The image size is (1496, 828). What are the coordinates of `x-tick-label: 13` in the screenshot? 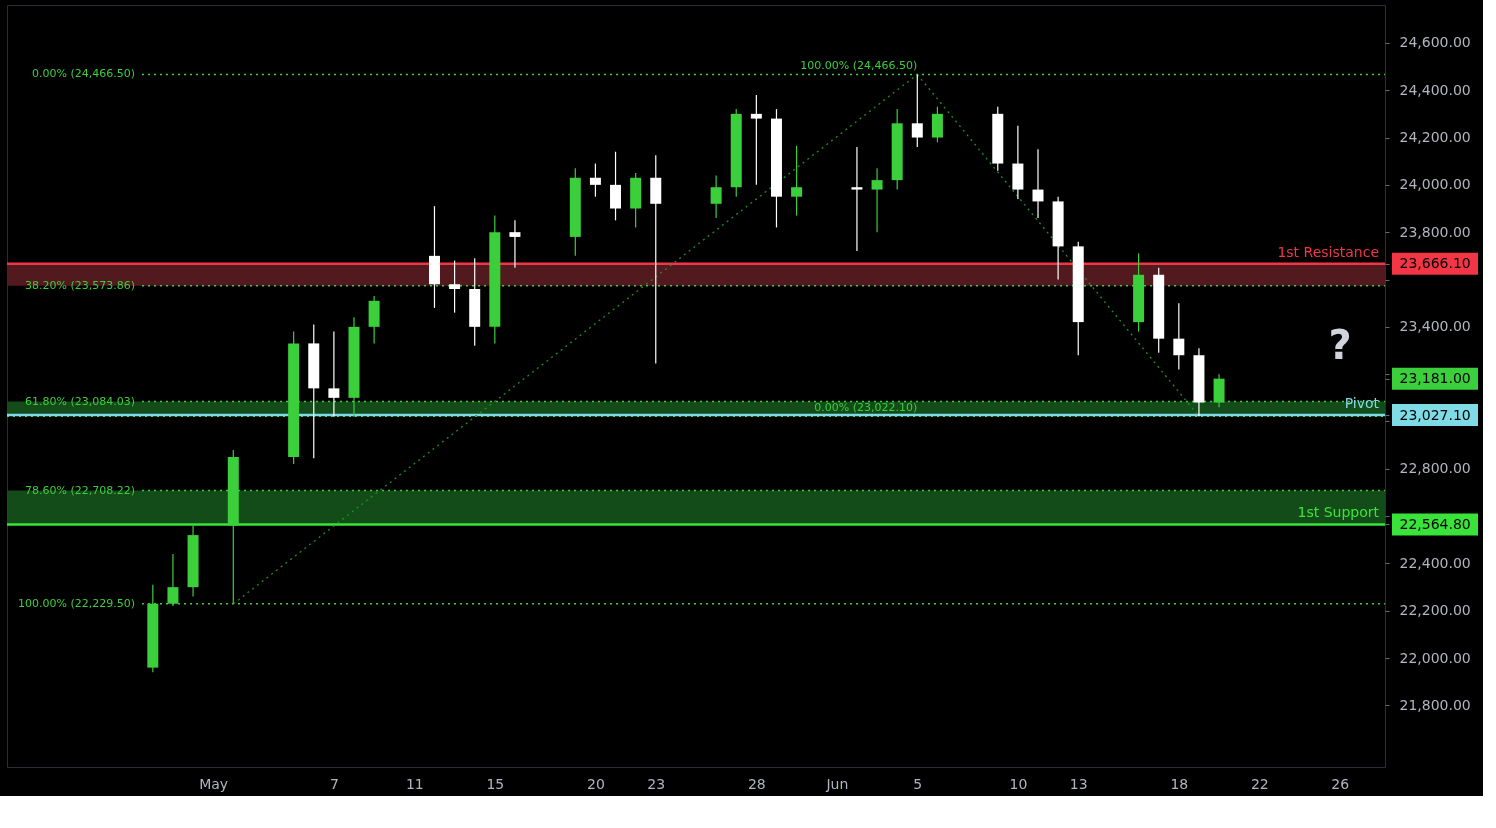 It's located at (1078, 783).